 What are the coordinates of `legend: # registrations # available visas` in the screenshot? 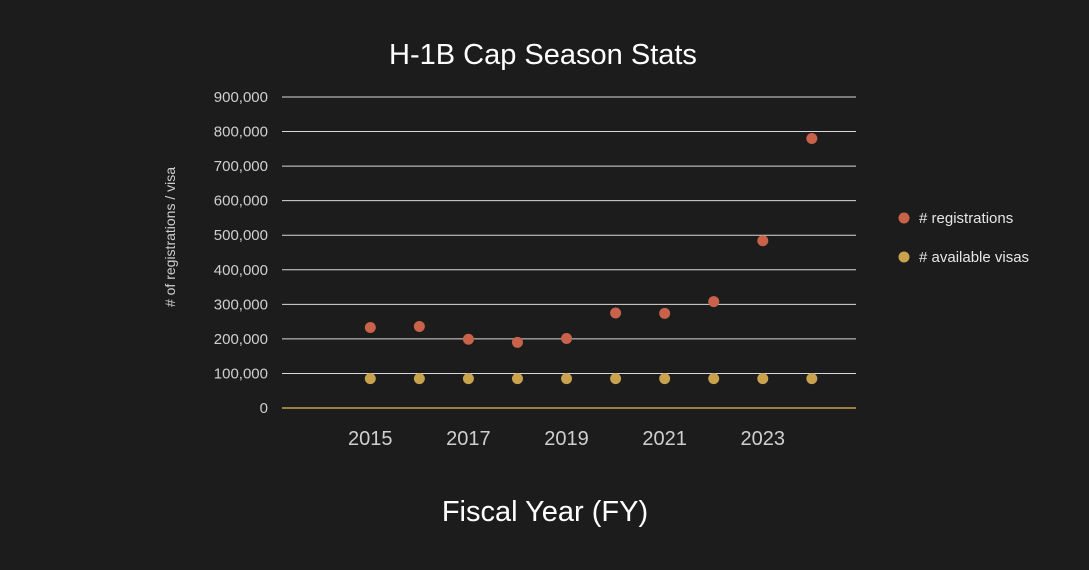 It's located at (963, 238).